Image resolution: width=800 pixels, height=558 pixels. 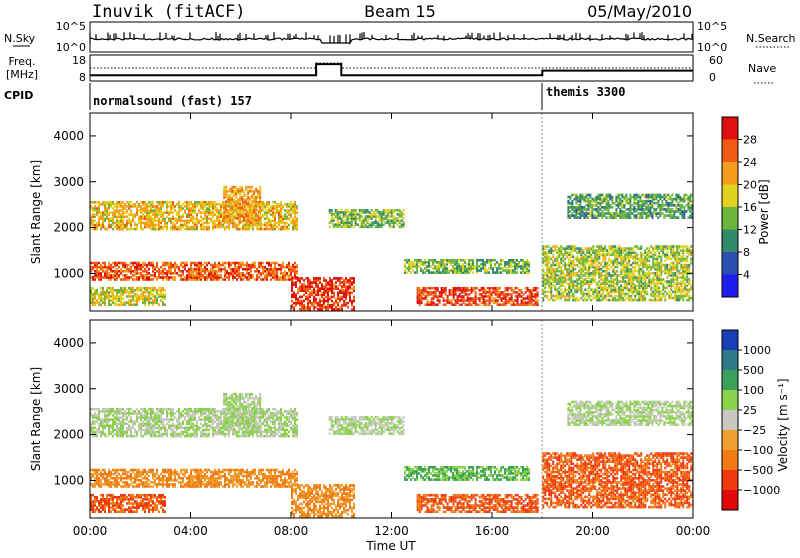 What do you see at coordinates (762, 68) in the screenshot?
I see `nave-label: Nave` at bounding box center [762, 68].